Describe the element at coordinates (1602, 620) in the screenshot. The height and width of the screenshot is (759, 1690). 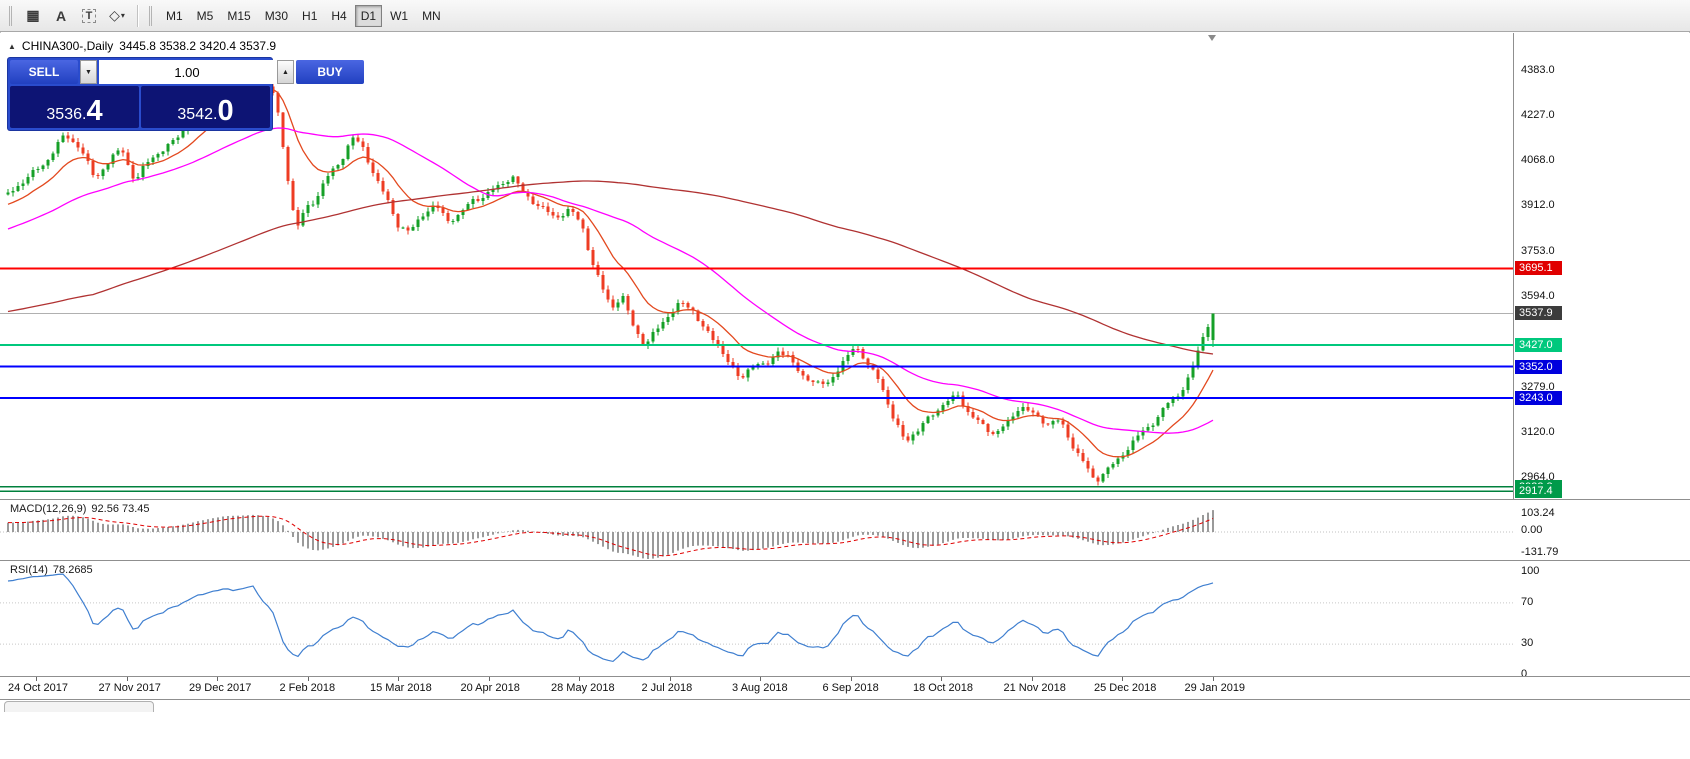
I see `rsi-axis: 100 70 30 0` at that location.